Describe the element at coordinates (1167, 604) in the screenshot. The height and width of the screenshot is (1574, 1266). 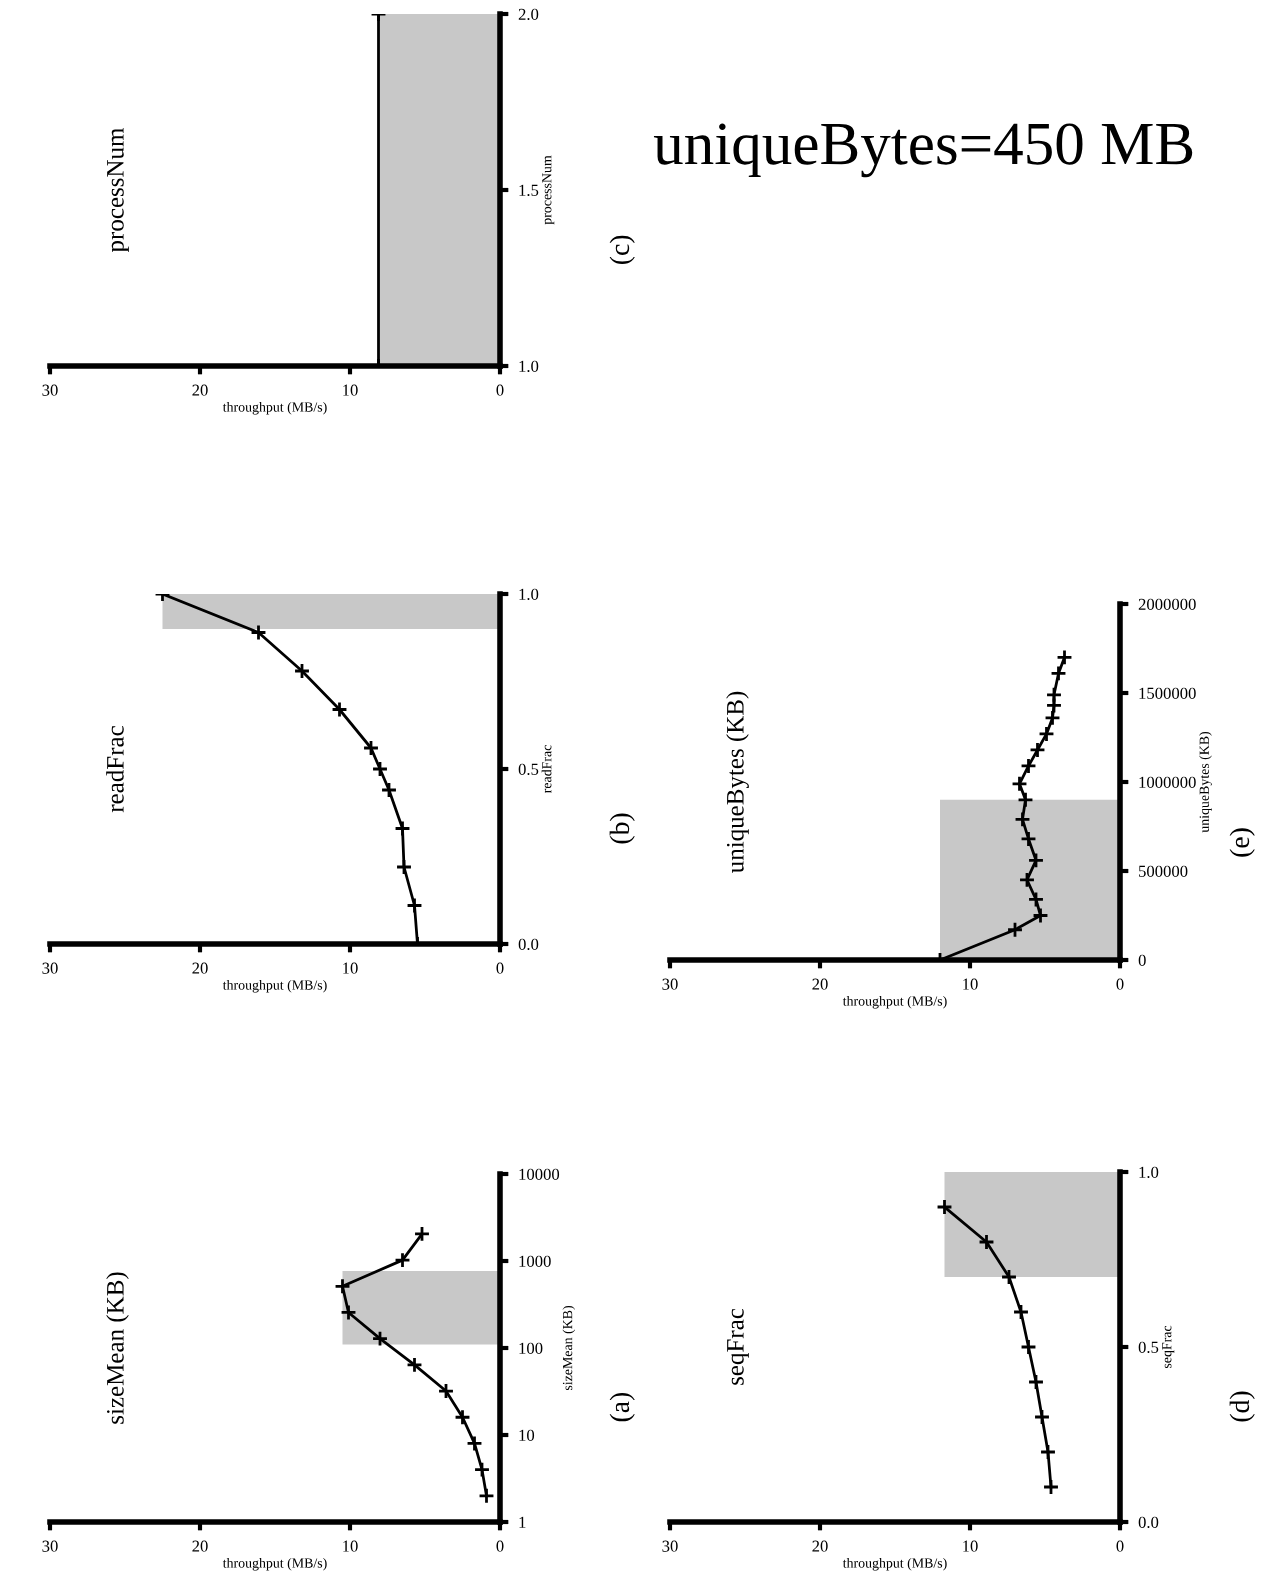
I see `y-tick-label: 2000000` at that location.